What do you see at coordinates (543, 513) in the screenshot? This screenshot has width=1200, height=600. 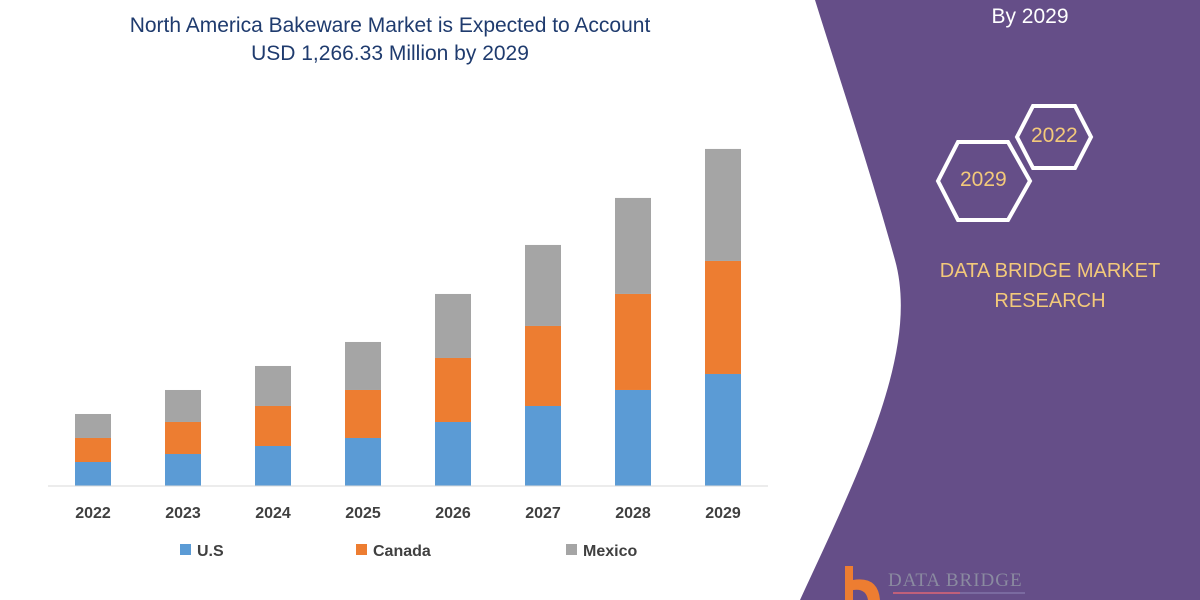 I see `x-tick-label: 2027` at bounding box center [543, 513].